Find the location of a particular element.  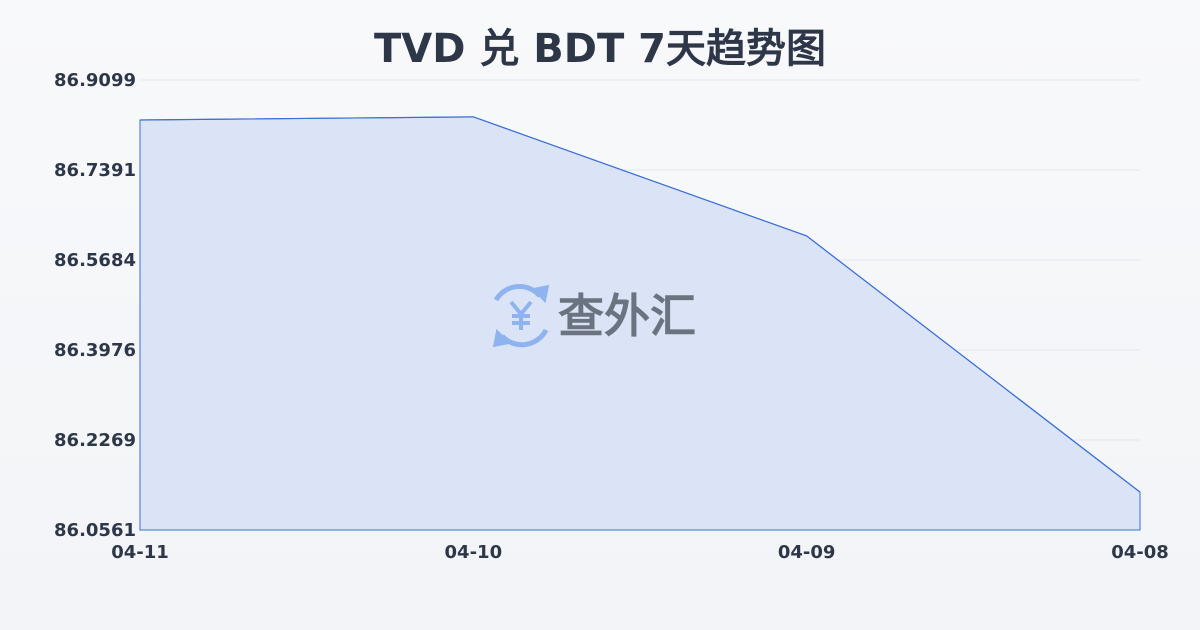

watermark-text: 查外汇 is located at coordinates (627, 316).